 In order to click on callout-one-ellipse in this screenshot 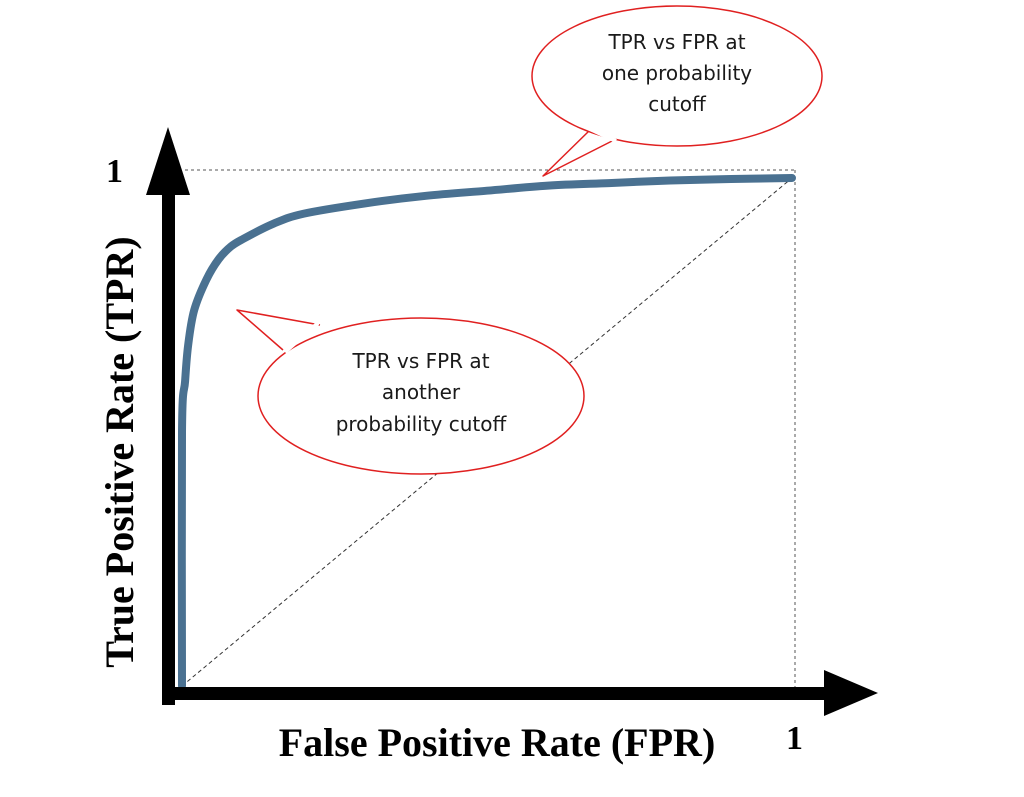, I will do `click(677, 76)`.